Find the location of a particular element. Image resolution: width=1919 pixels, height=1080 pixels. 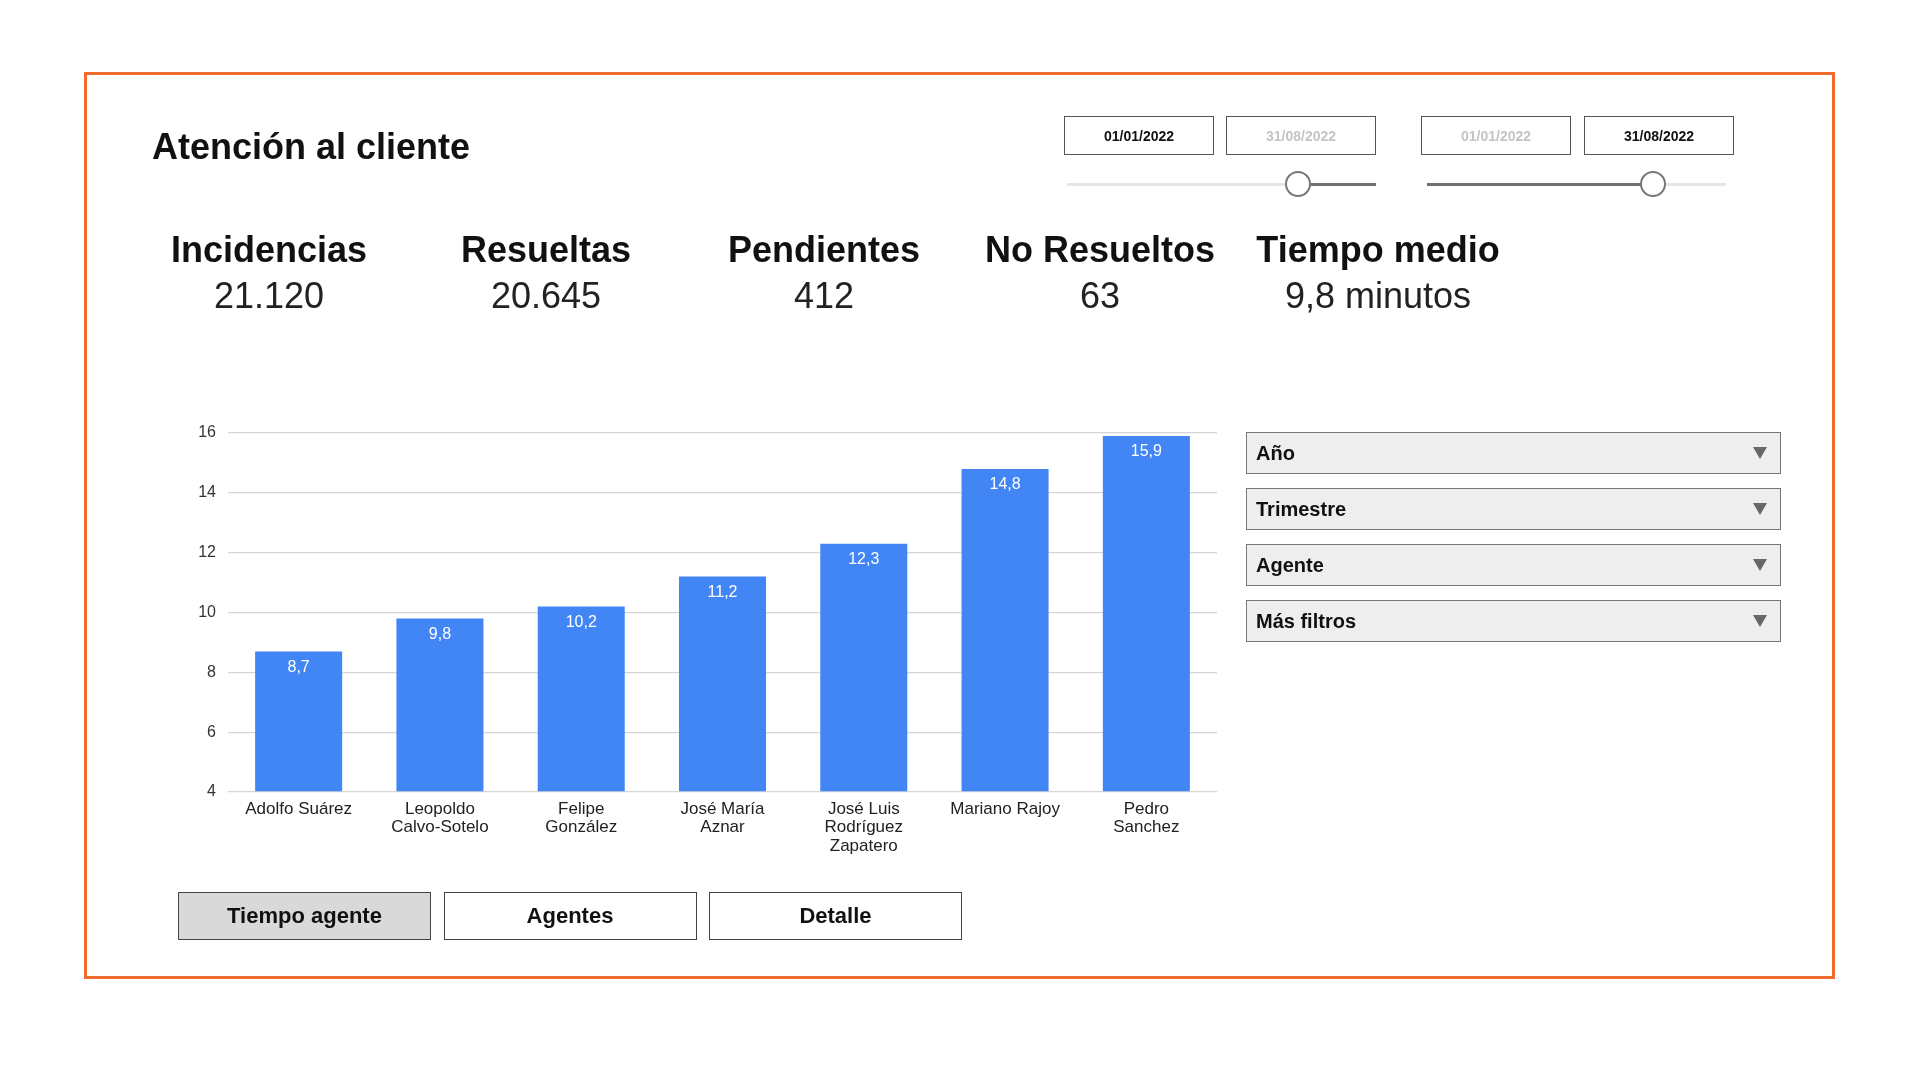

x-tick-label: José María Aznar is located at coordinates (723, 817).